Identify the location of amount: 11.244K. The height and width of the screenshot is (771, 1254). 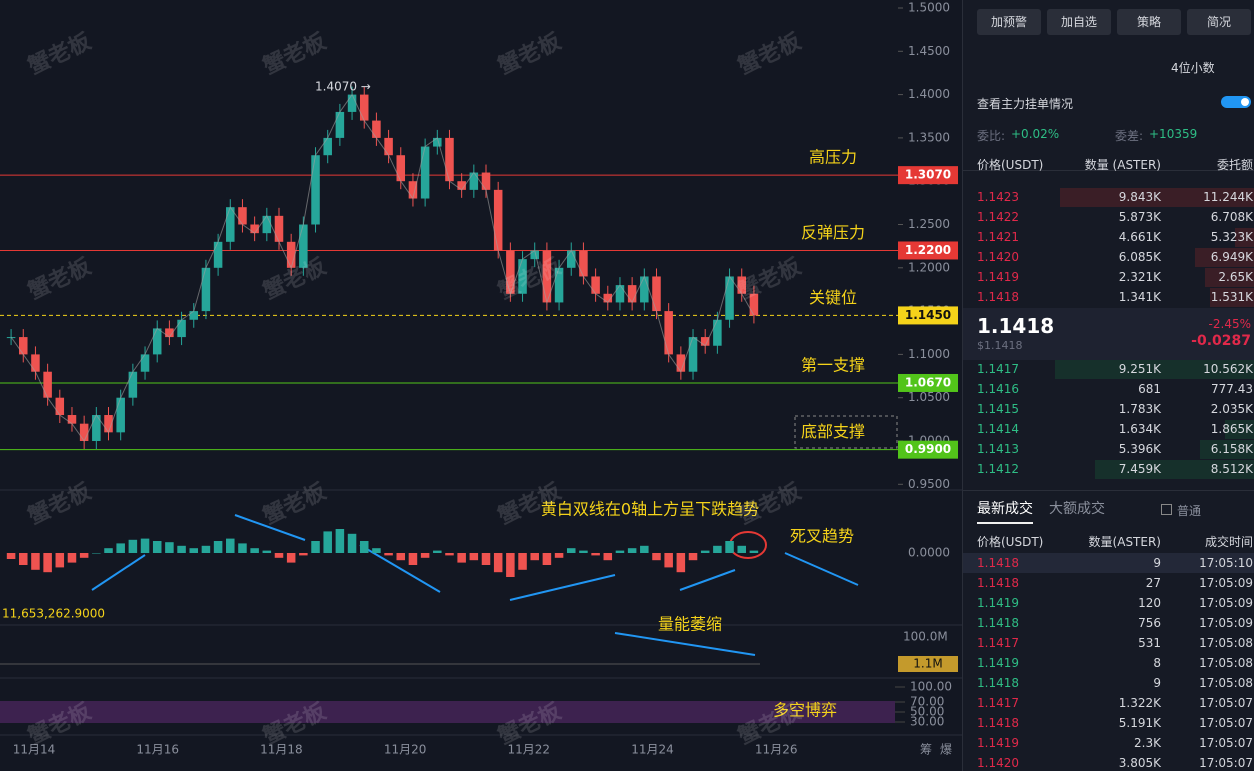
(1228, 197).